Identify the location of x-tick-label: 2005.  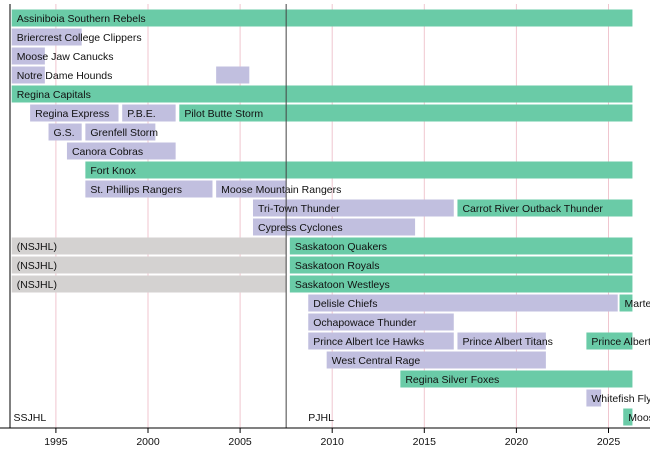
(240, 442).